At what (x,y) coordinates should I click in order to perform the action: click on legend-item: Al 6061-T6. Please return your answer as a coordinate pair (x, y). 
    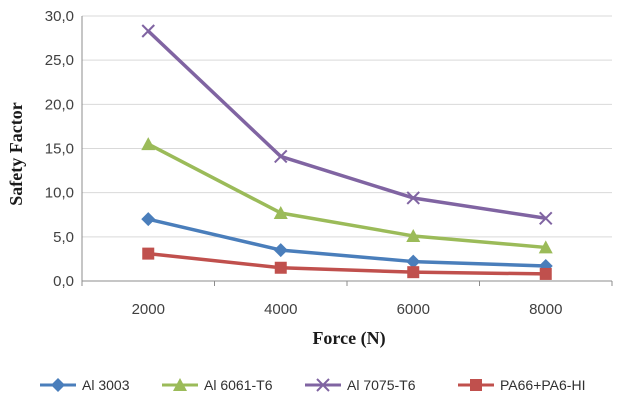
    Looking at the image, I should click on (217, 385).